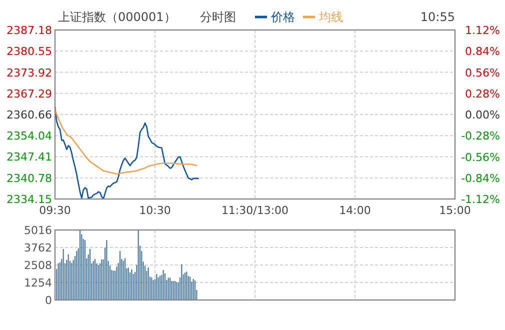  Describe the element at coordinates (437, 17) in the screenshot. I see `text: 10:55` at that location.